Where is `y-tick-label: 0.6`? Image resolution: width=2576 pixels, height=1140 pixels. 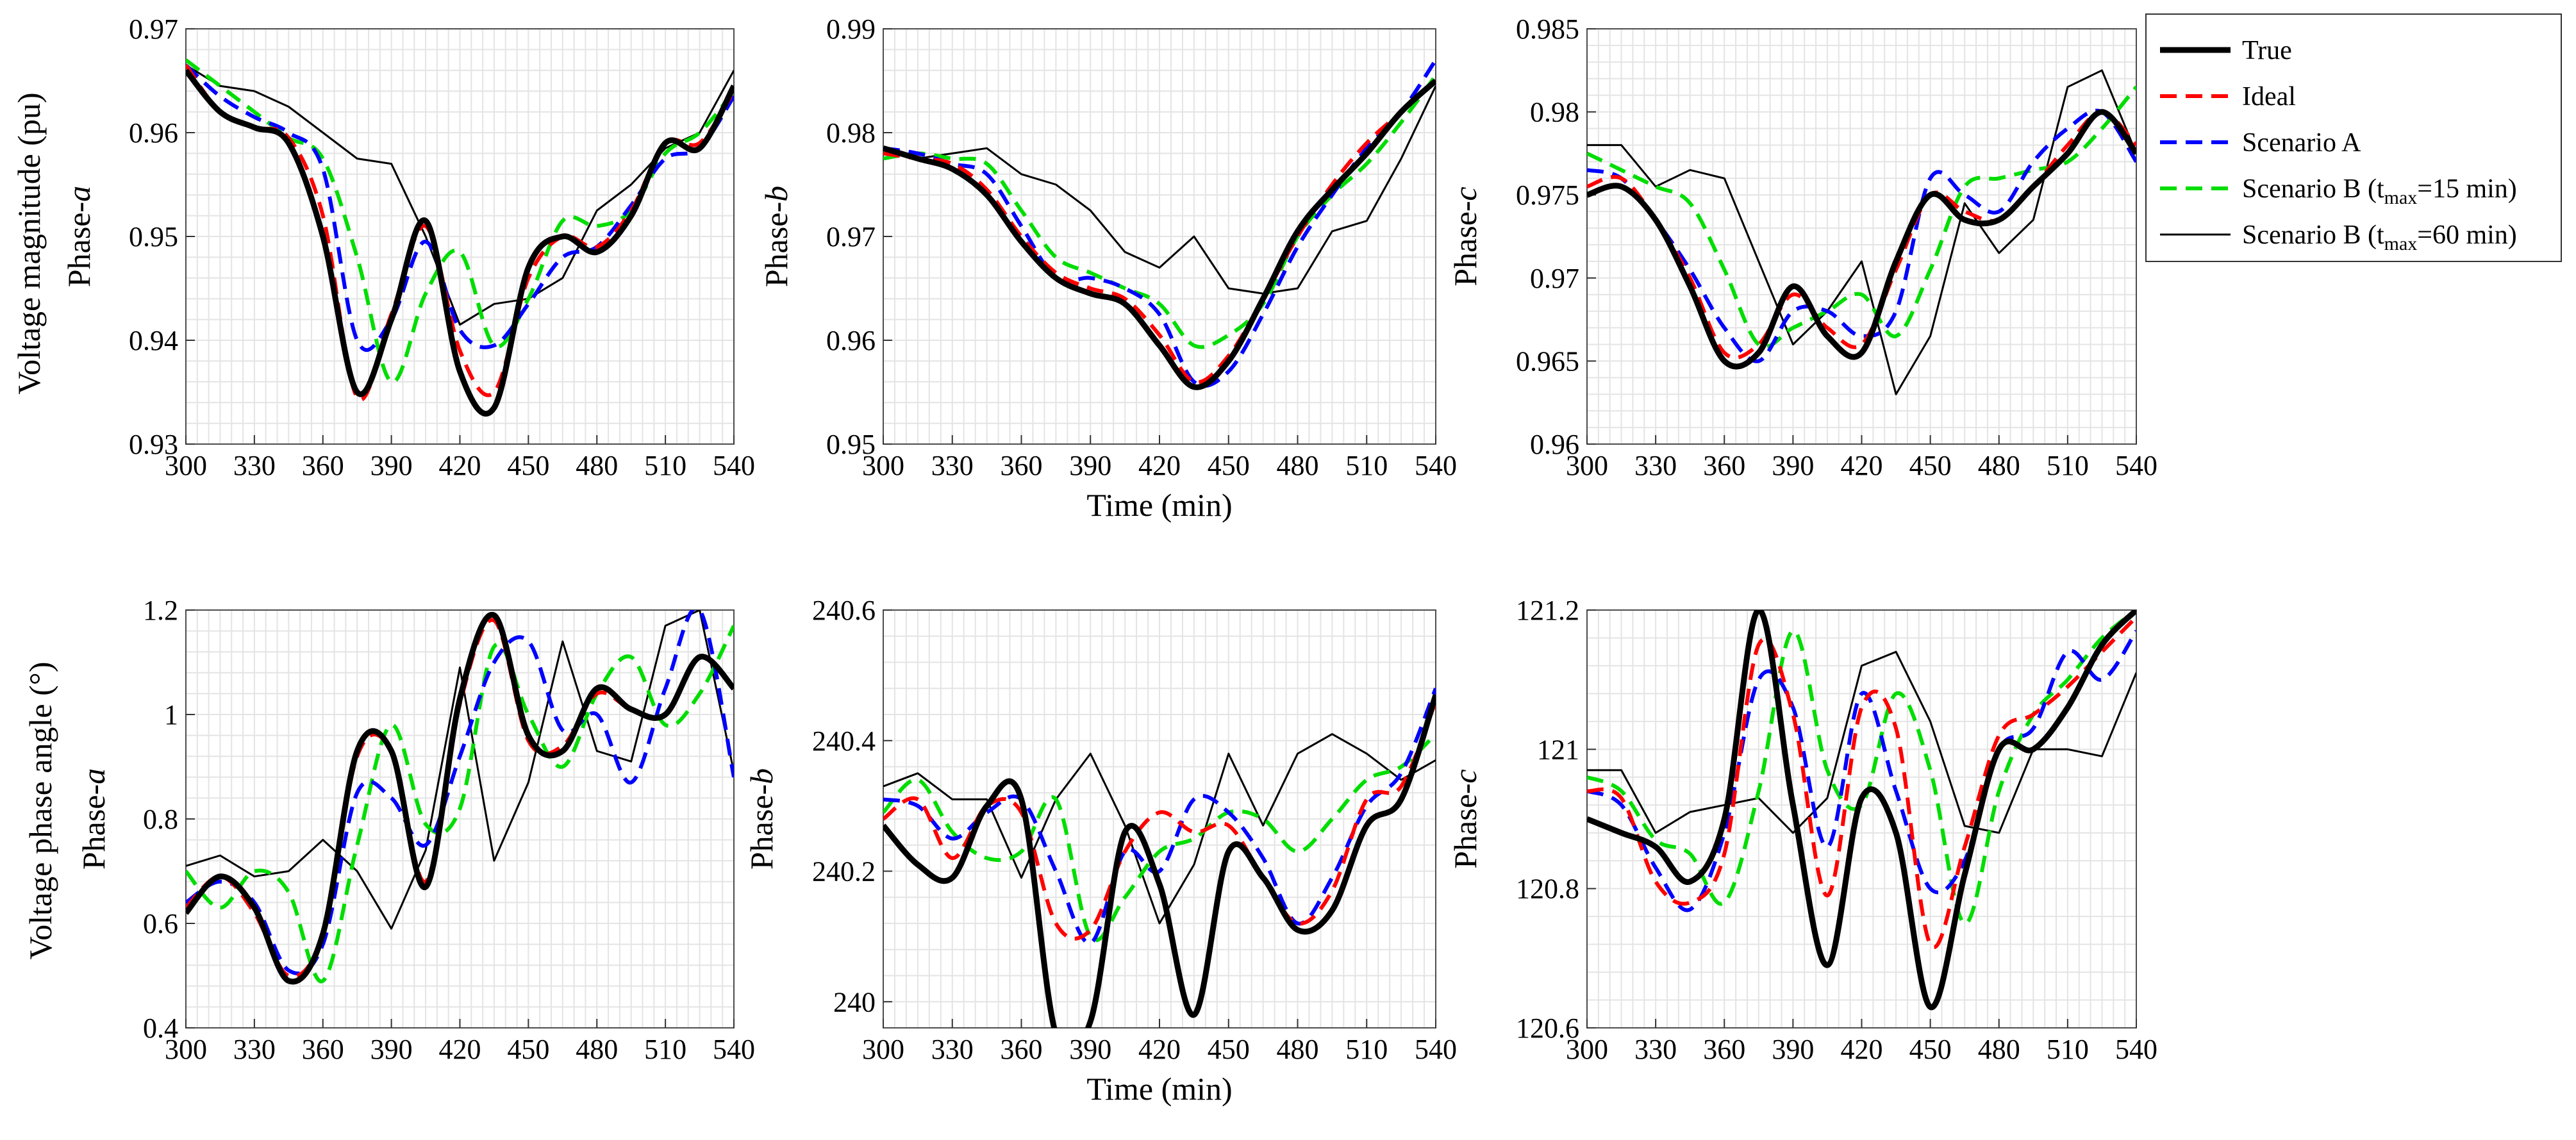
y-tick-label: 0.6 is located at coordinates (160, 923).